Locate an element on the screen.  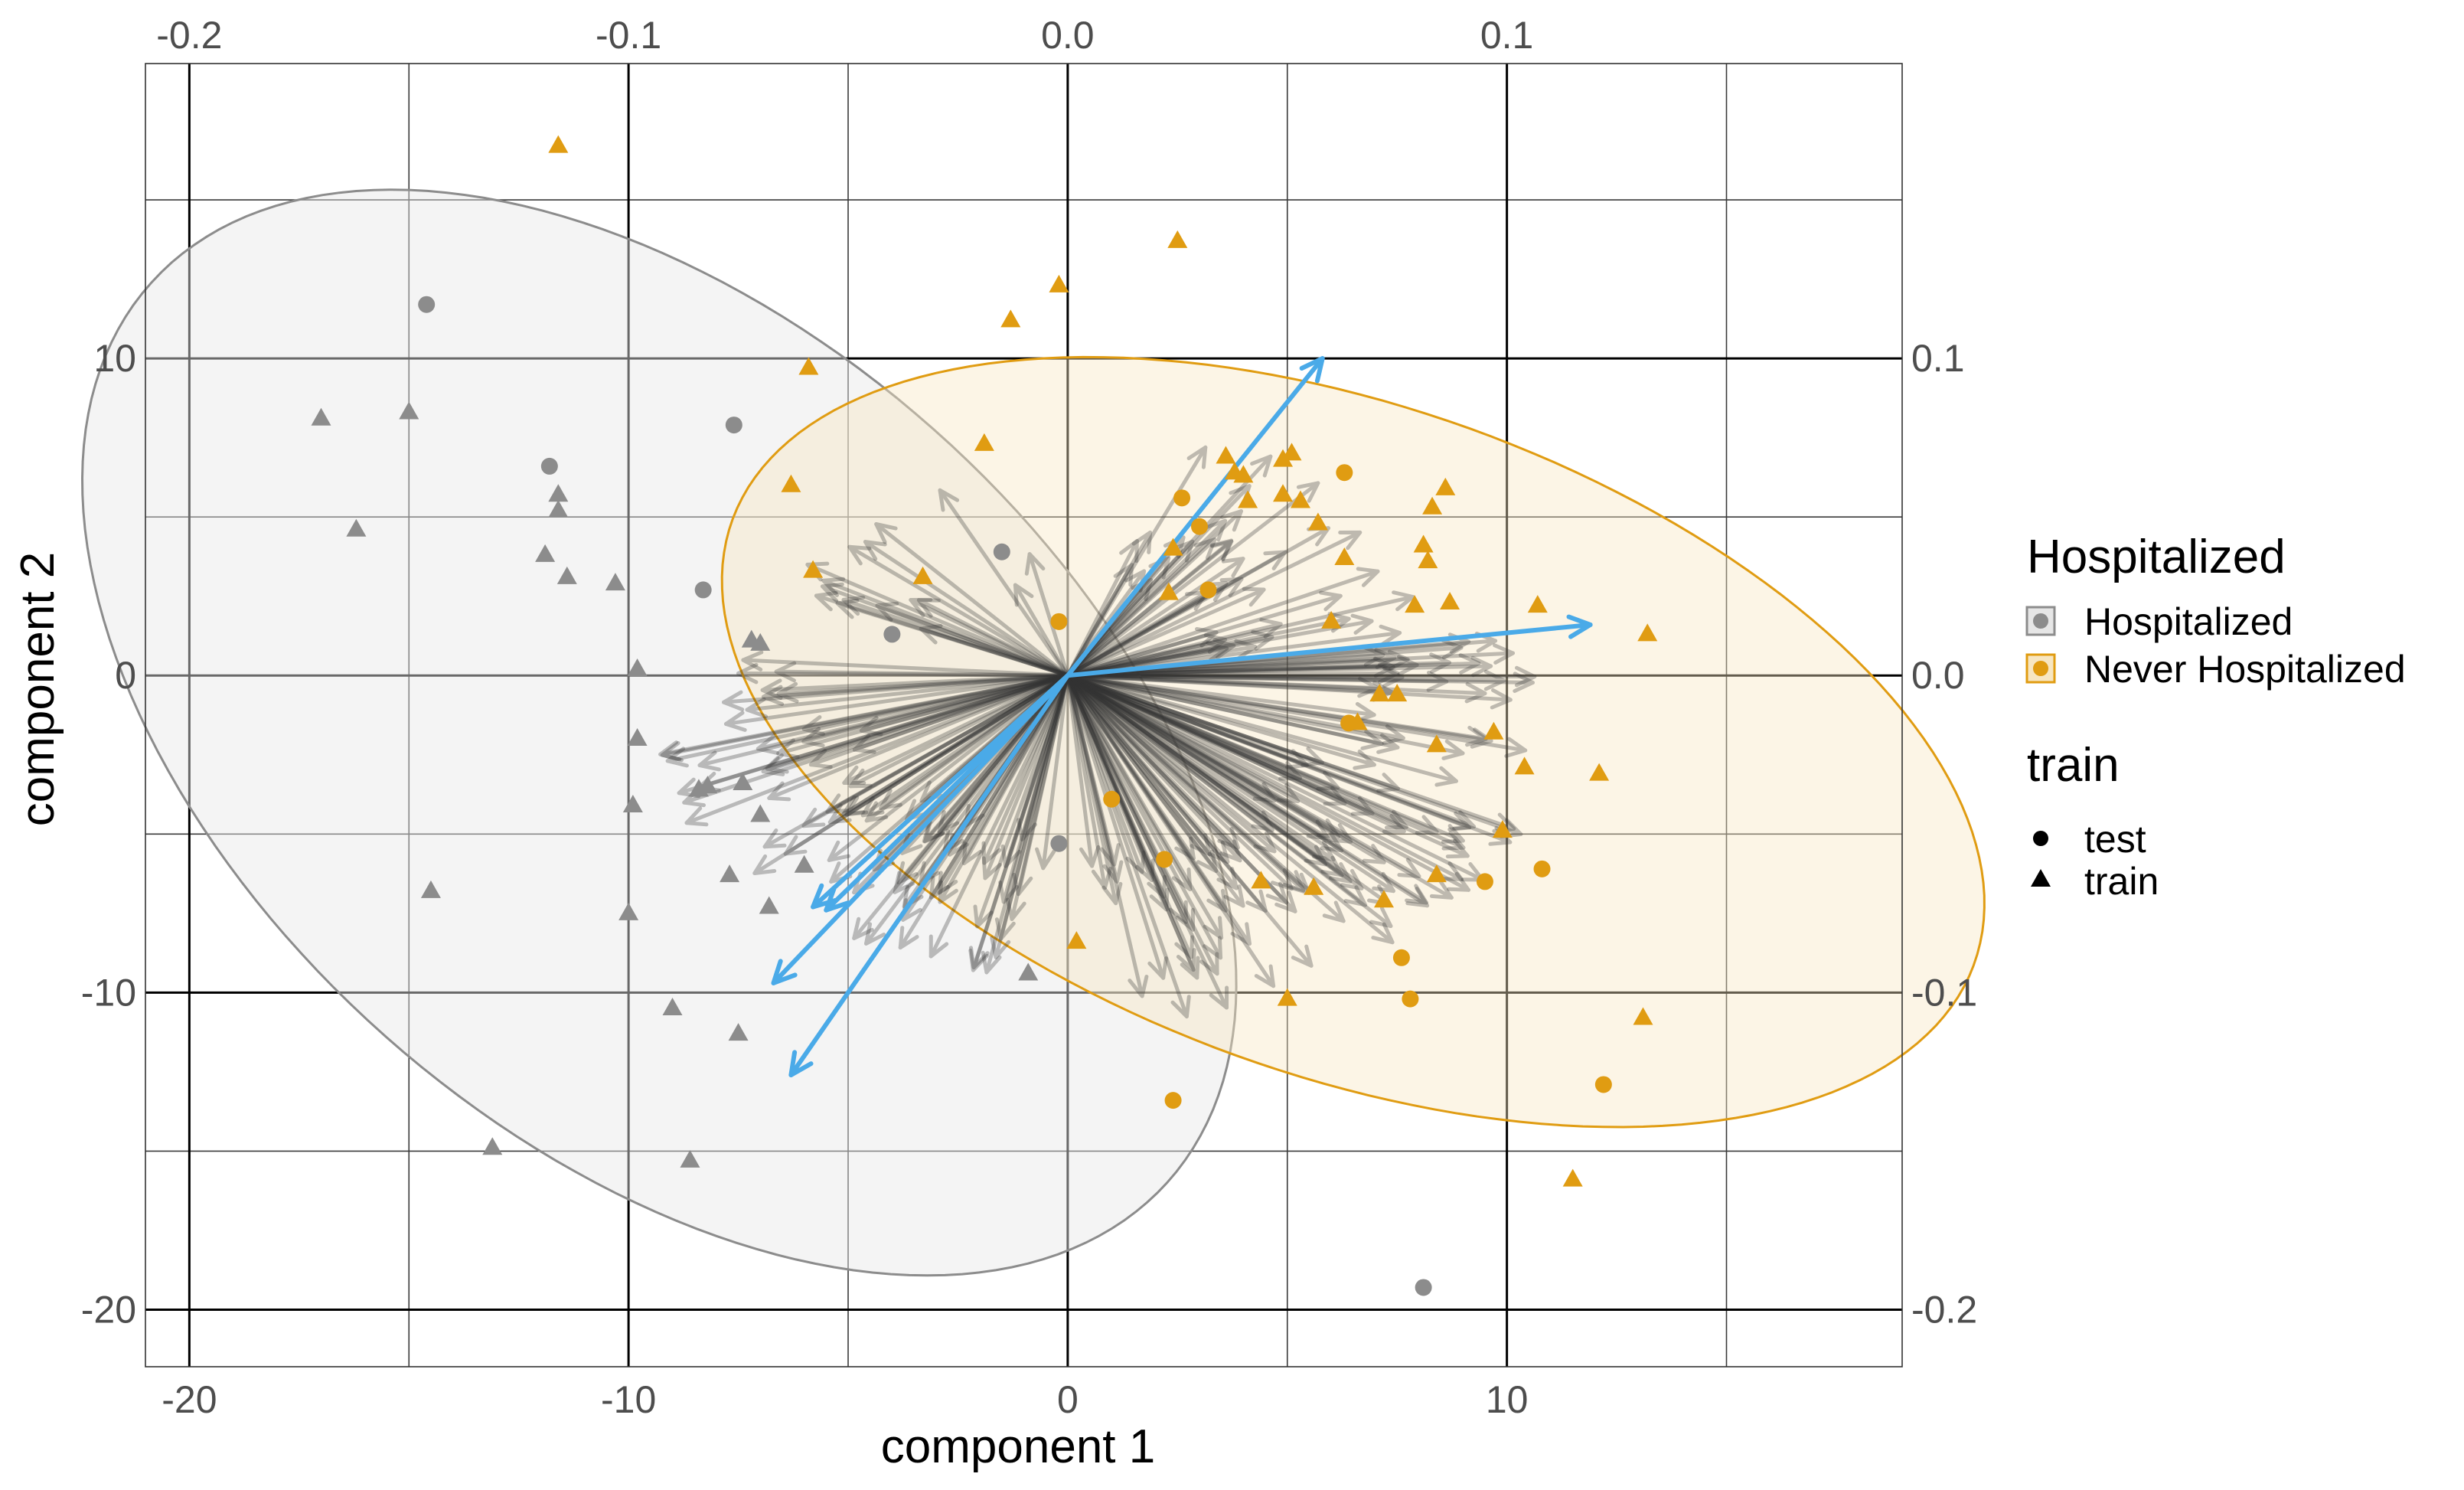
y-axis-title: component 2 is located at coordinates (37, 689).